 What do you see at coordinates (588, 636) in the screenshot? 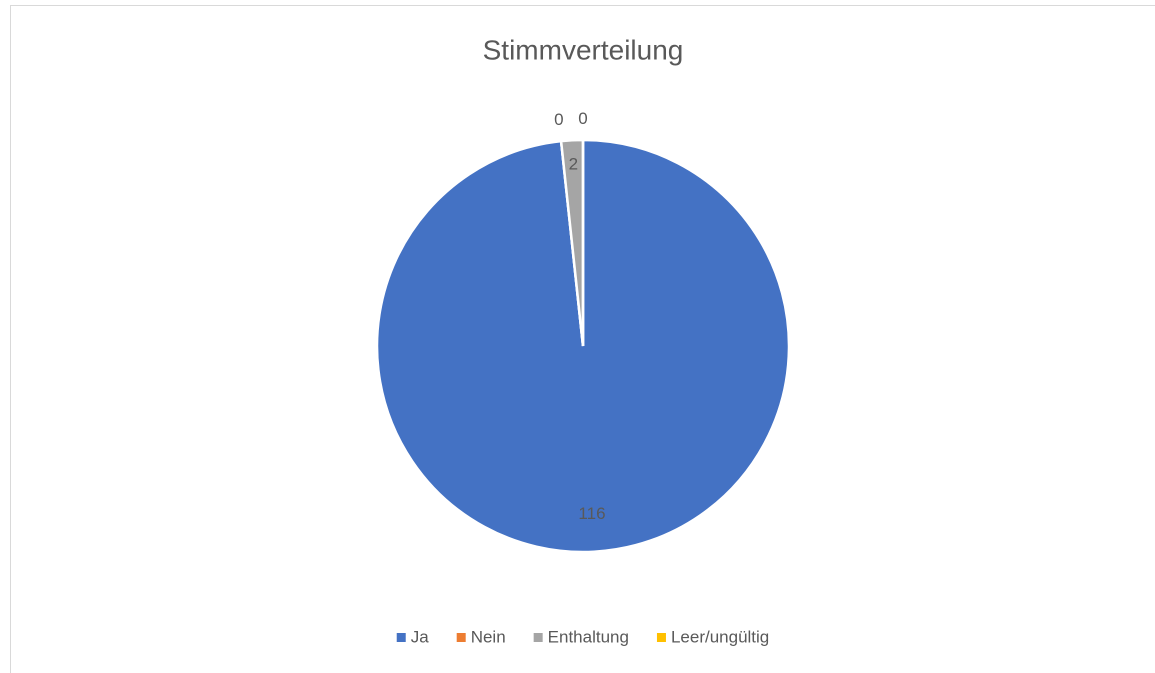
I see `legend-label: Enthaltung` at bounding box center [588, 636].